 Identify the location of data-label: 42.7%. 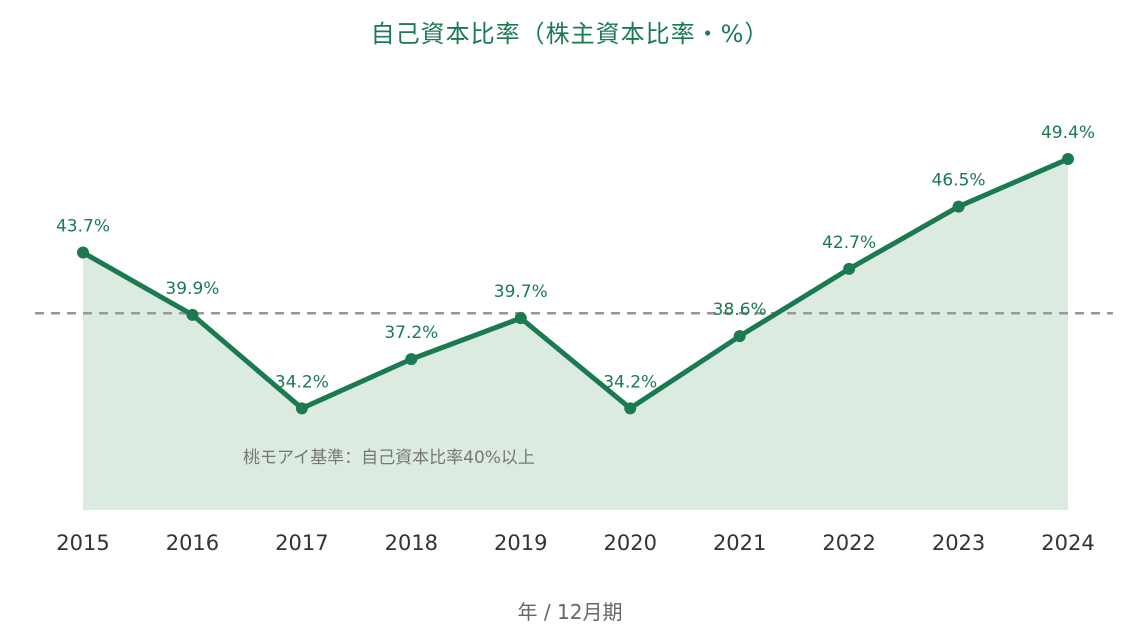
(849, 243).